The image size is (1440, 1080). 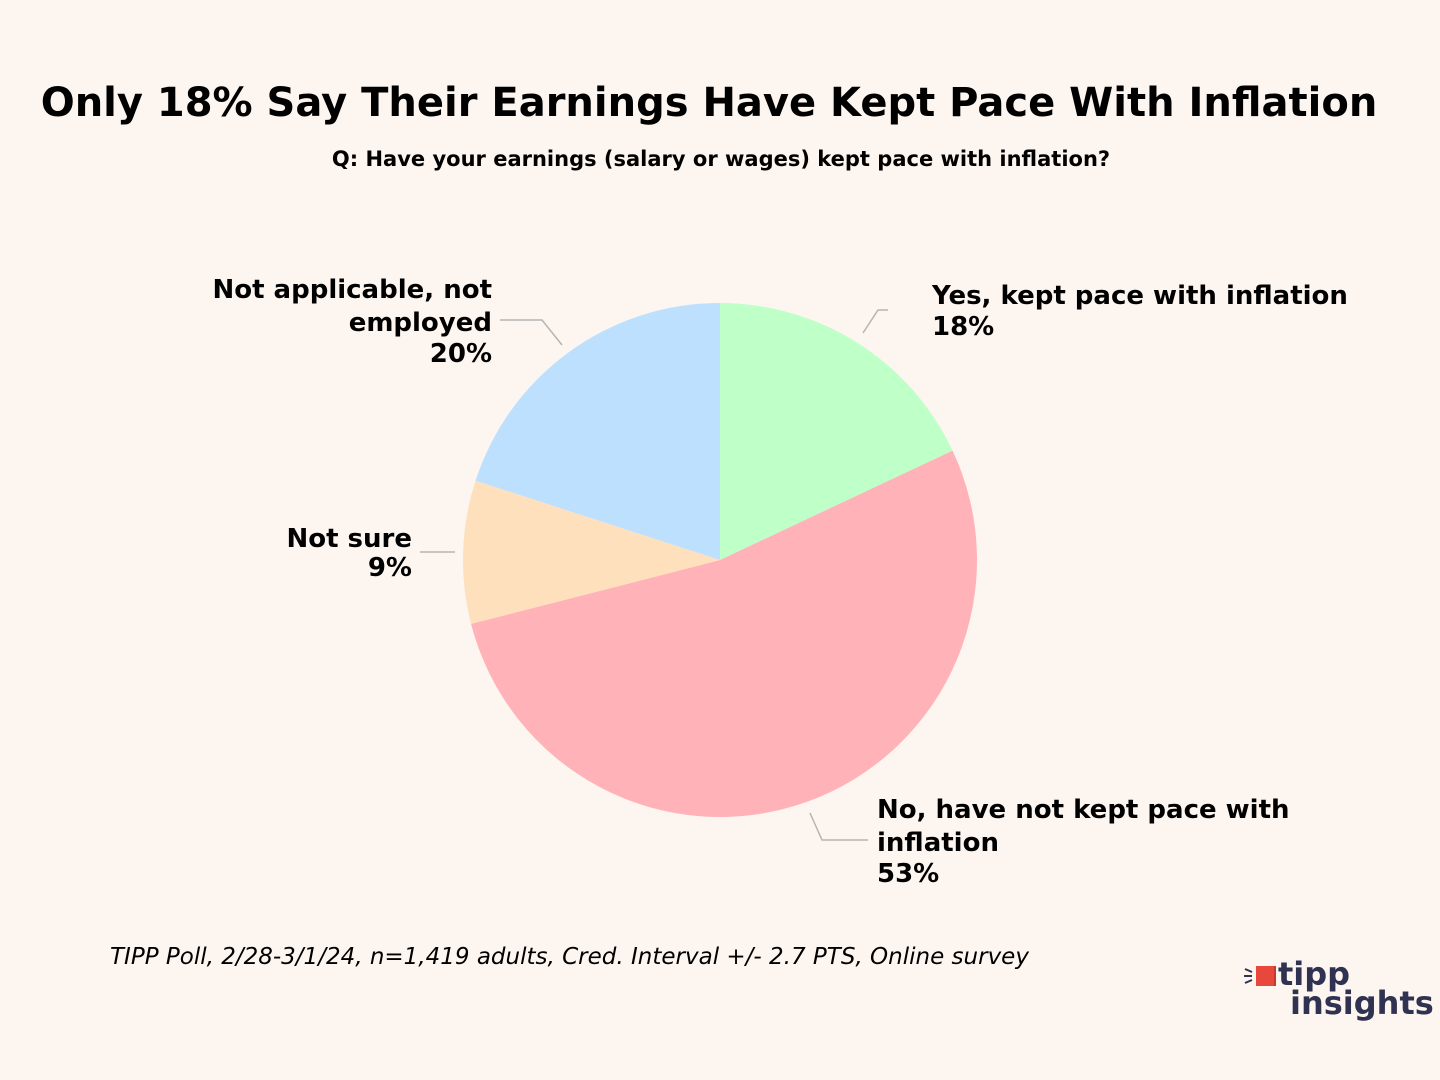 I want to click on slice-label-not-applicable-text: Not applicable, not employed, so click(x=352, y=306).